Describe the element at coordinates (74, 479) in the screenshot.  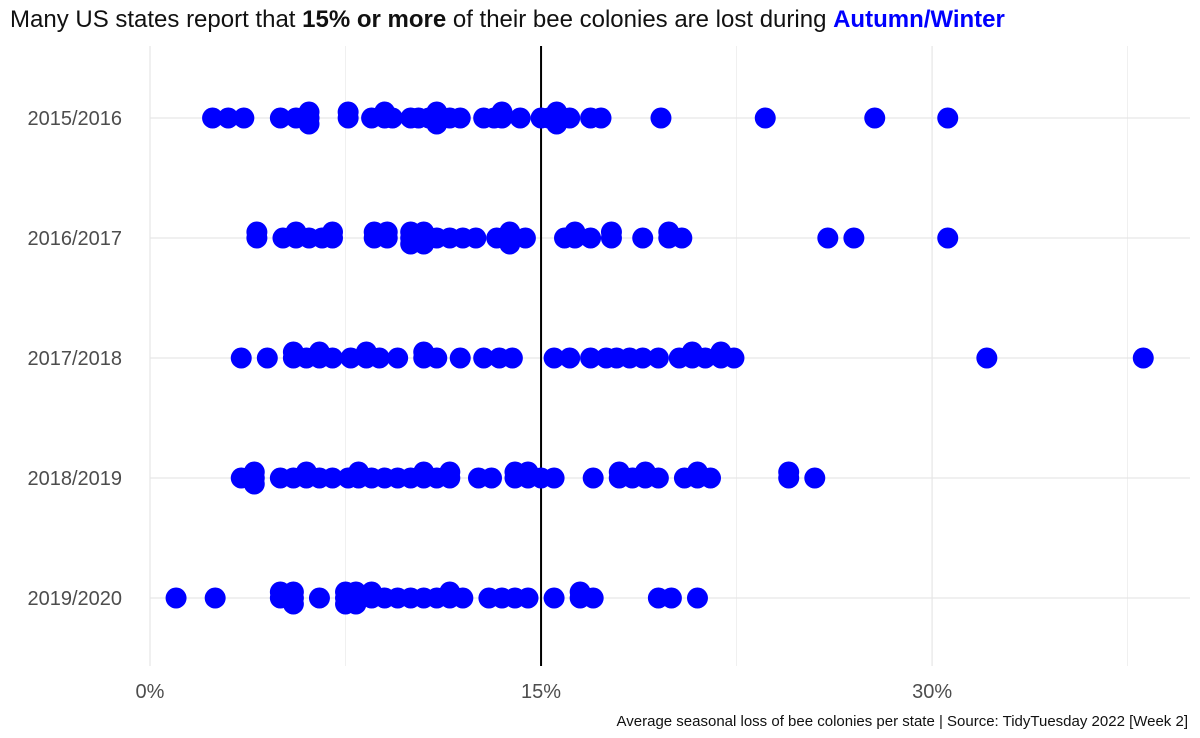
I see `y-tick-label: 2018/2019` at that location.